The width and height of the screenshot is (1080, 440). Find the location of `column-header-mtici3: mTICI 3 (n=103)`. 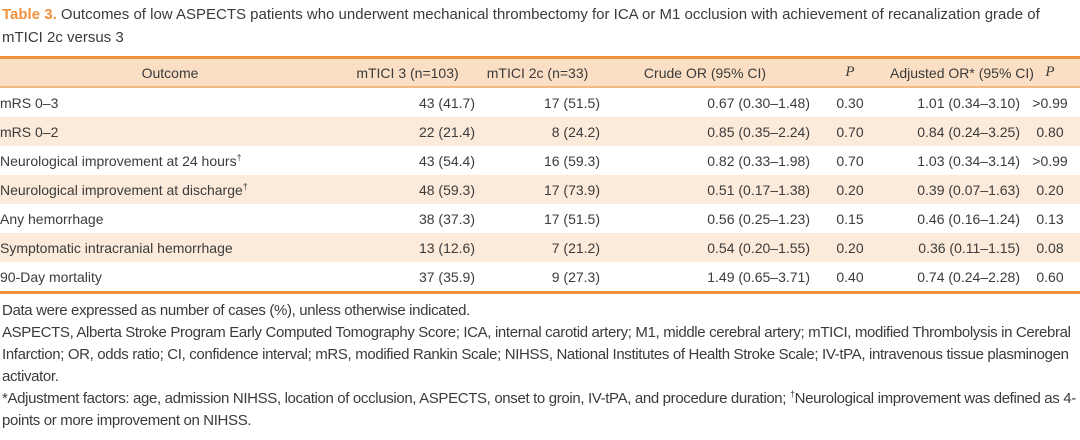

column-header-mtici3: mTICI 3 (n=103) is located at coordinates (407, 72).